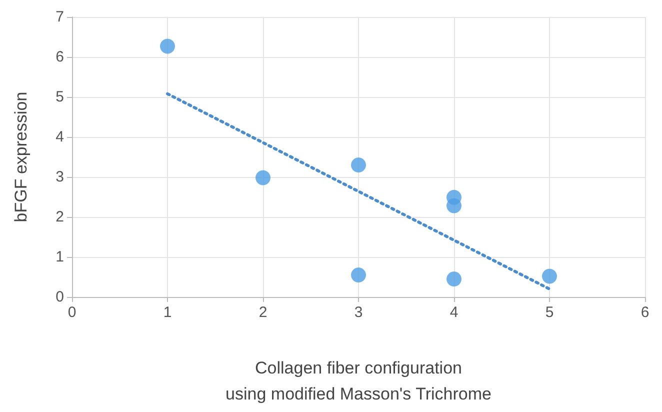  Describe the element at coordinates (60, 257) in the screenshot. I see `y-tick-label: 1` at that location.